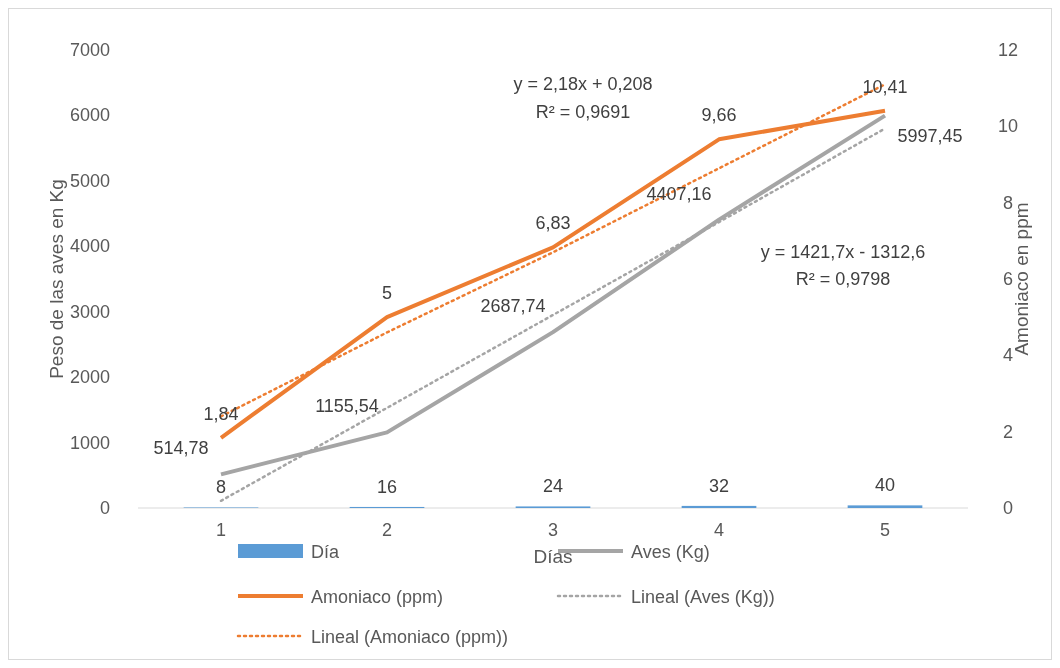 The height and width of the screenshot is (668, 1060). What do you see at coordinates (1021, 279) in the screenshot?
I see `y2-axis-title: Amoniaco en ppm` at bounding box center [1021, 279].